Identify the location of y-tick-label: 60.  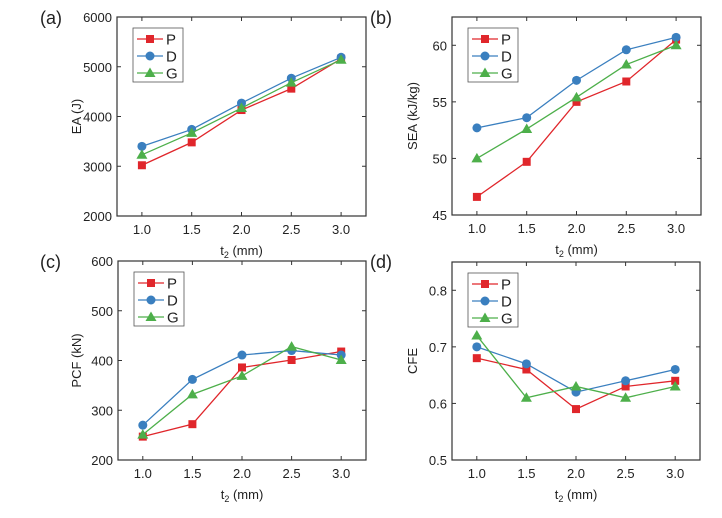
(440, 45).